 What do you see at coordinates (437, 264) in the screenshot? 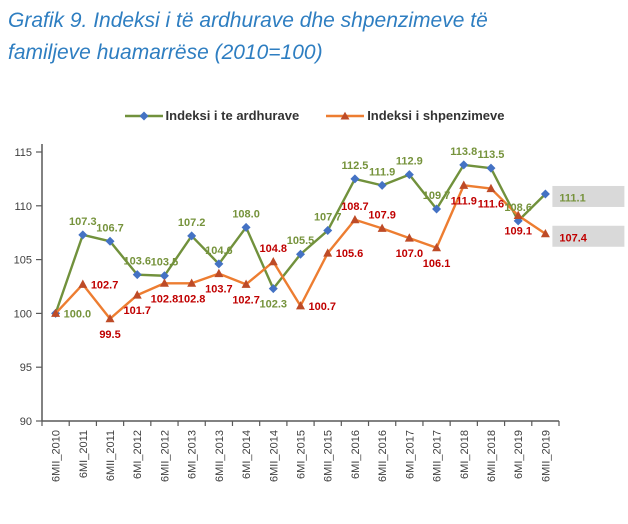
I see `data-label: 106.1` at bounding box center [437, 264].